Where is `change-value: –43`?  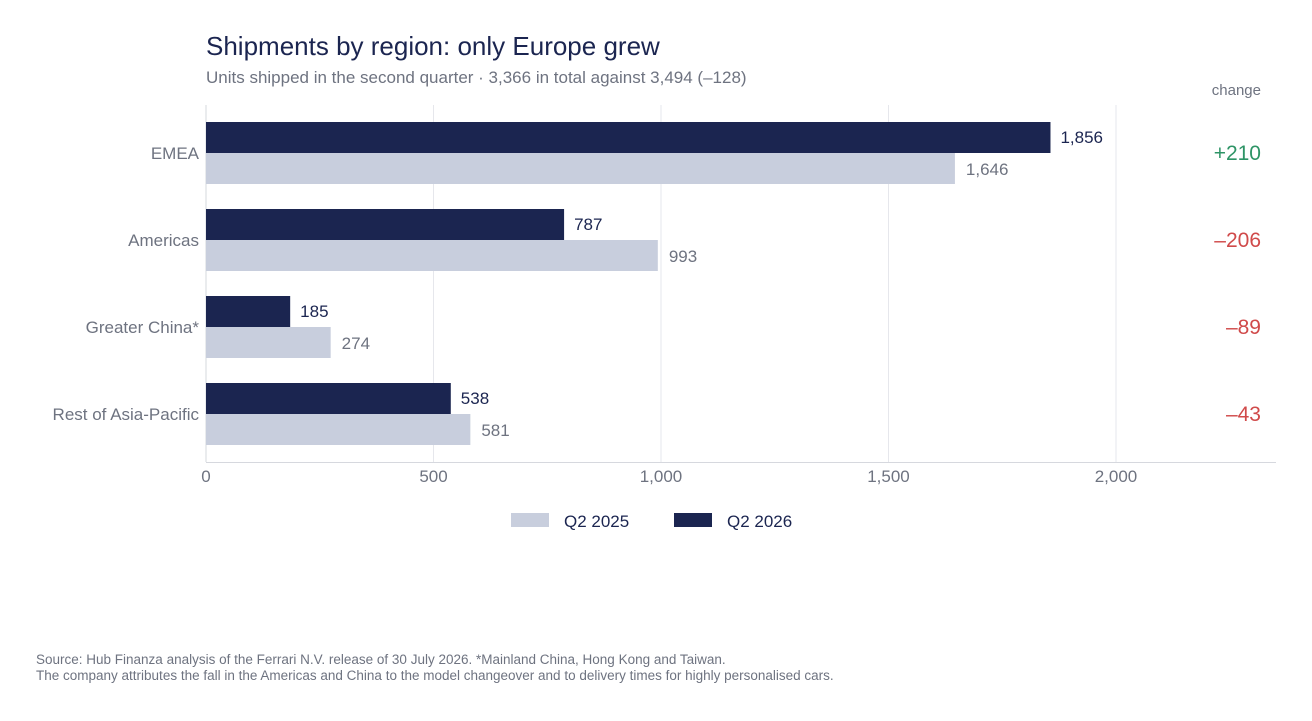 change-value: –43 is located at coordinates (1243, 414).